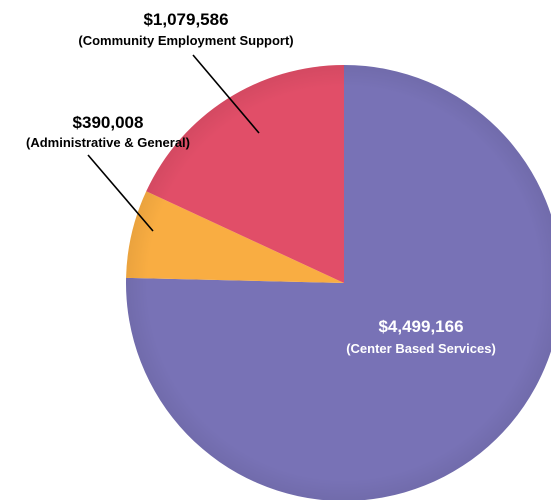 The height and width of the screenshot is (500, 551). Describe the element at coordinates (120, 193) in the screenshot. I see `leader-line-administrative` at that location.